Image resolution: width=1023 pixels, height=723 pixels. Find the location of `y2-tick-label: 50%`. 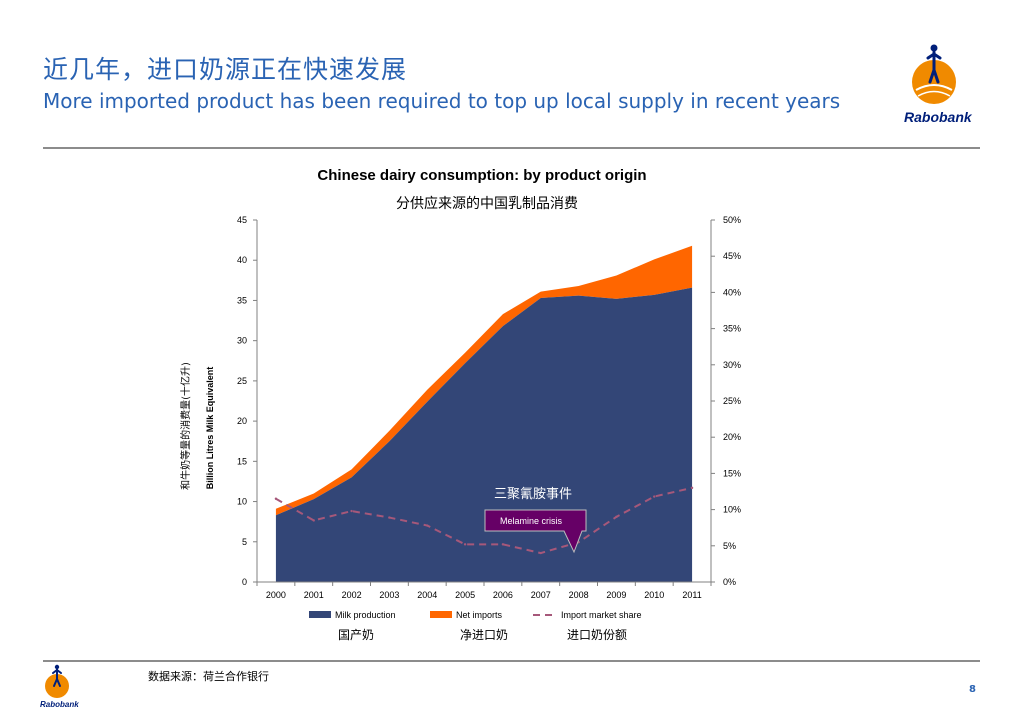

y2-tick-label: 50% is located at coordinates (732, 220).